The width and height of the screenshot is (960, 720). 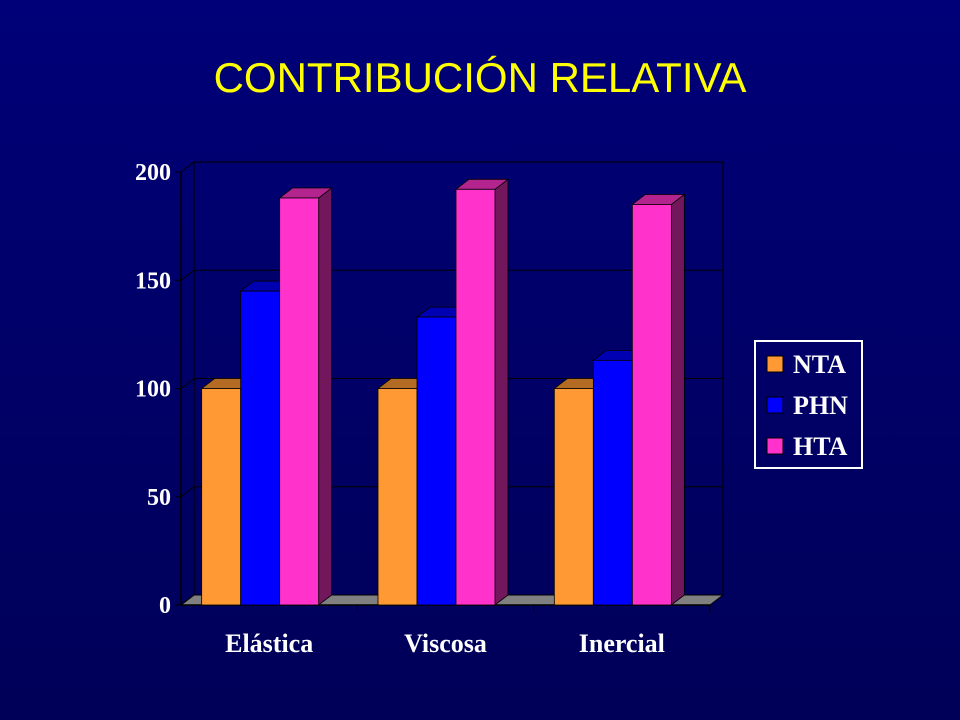 What do you see at coordinates (165, 606) in the screenshot?
I see `y-tick-label: 0` at bounding box center [165, 606].